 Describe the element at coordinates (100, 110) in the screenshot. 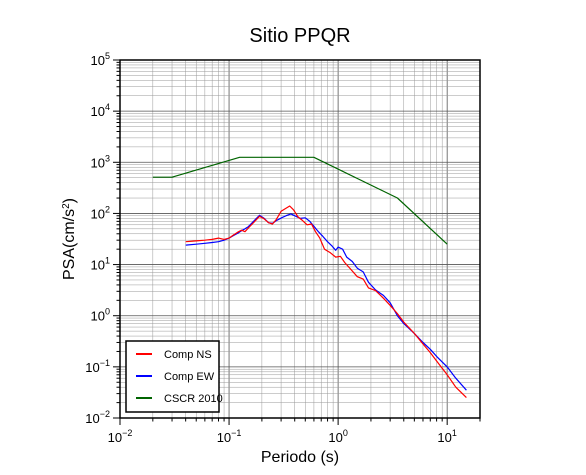

I see `y-tick-label: 10⁴` at that location.